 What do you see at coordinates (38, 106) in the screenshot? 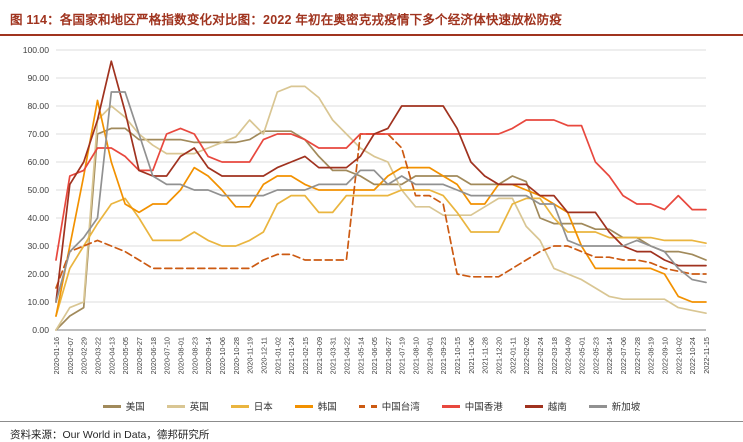
I see `y-tick-label: 80.00` at bounding box center [38, 106].